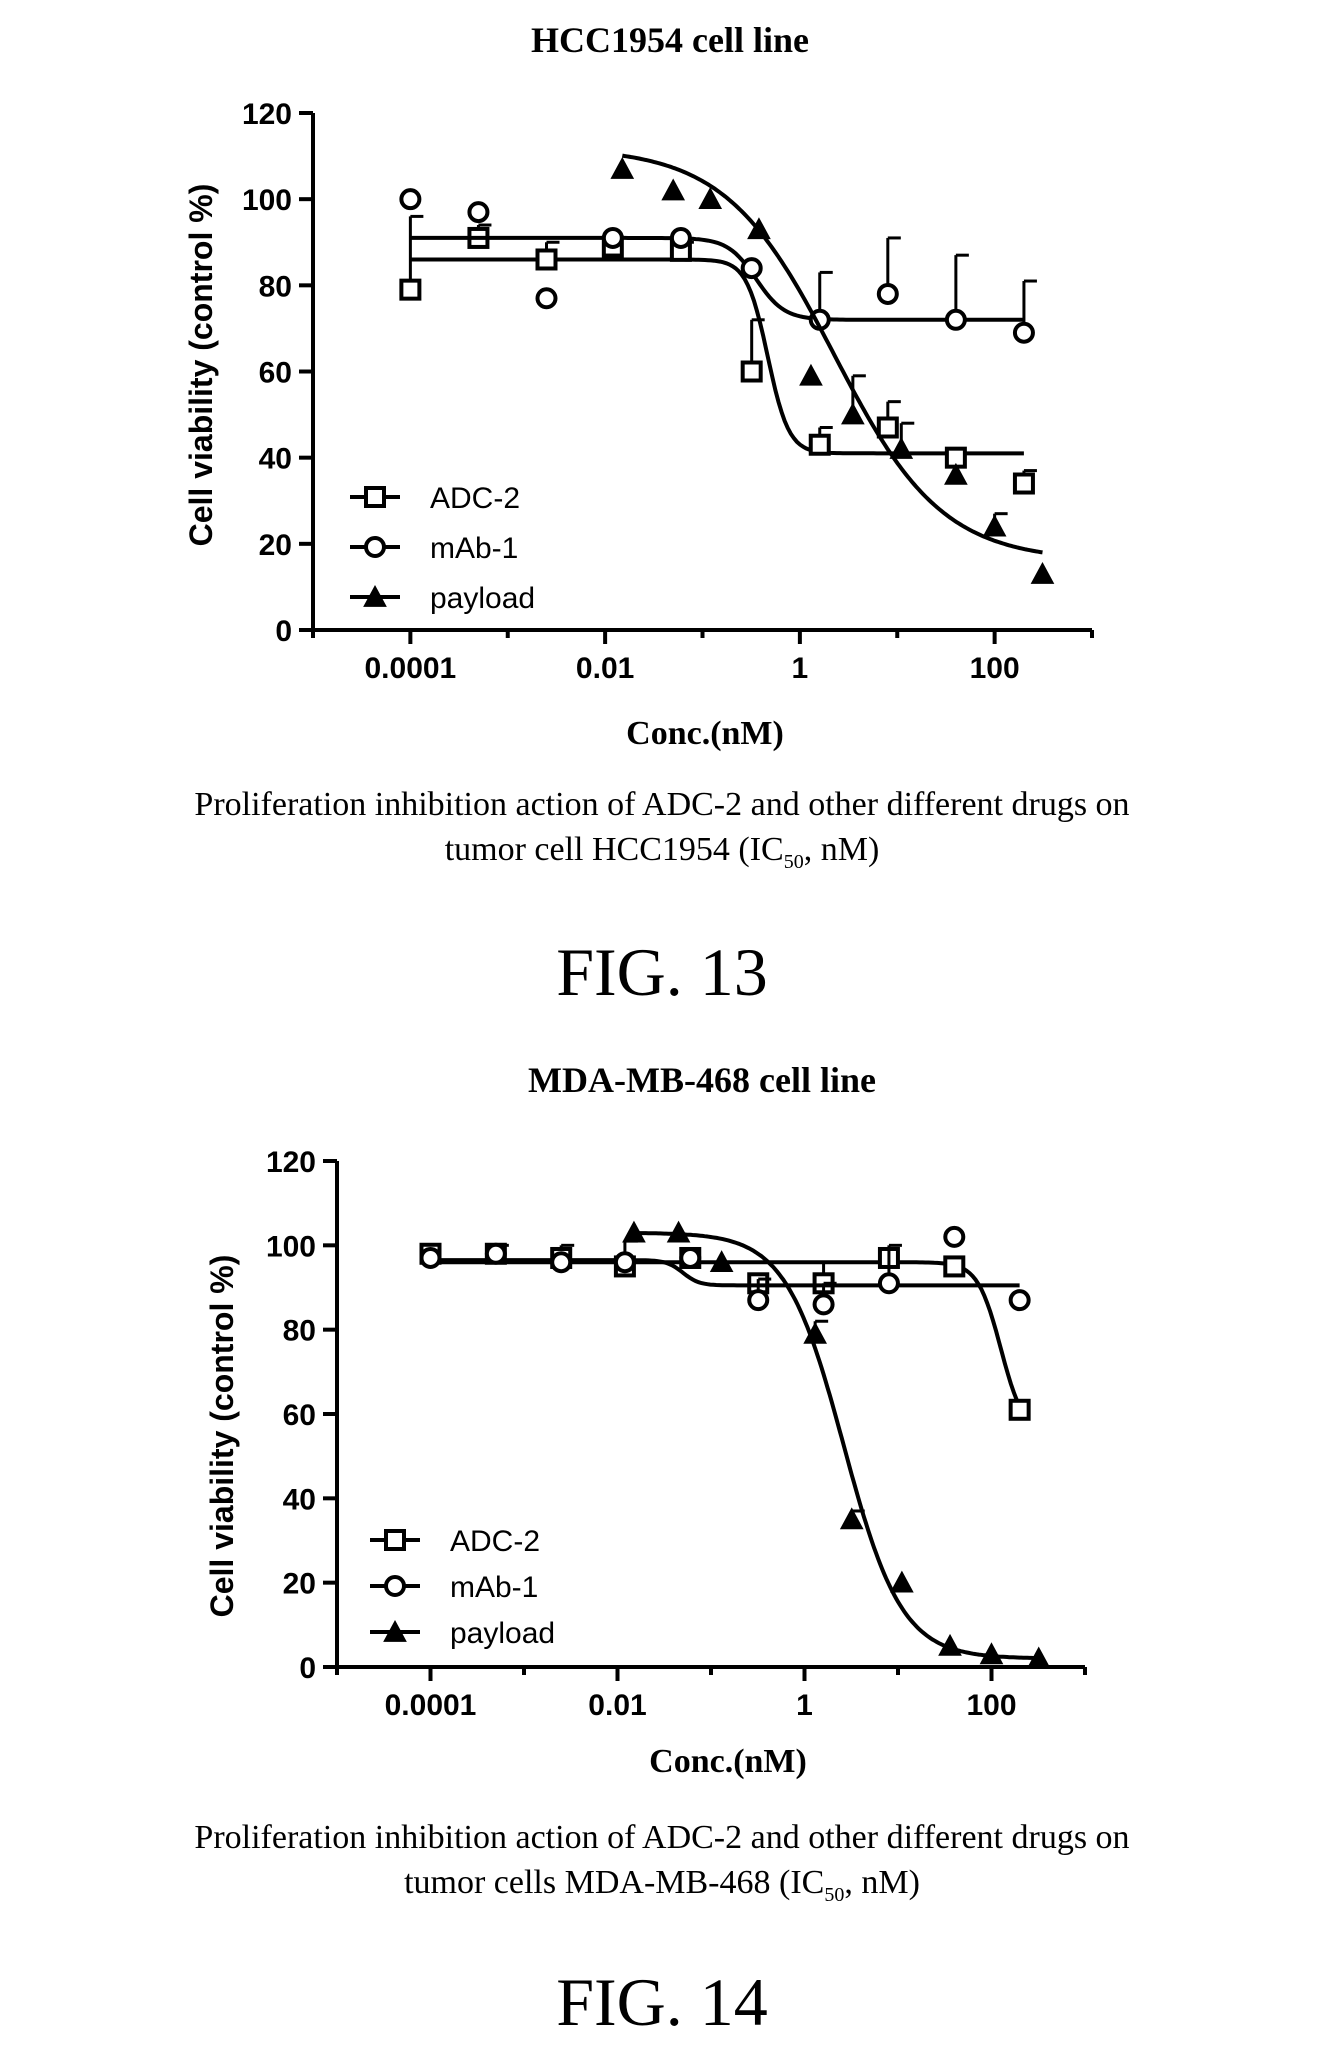  What do you see at coordinates (800, 668) in the screenshot?
I see `x-tick-label: 1` at bounding box center [800, 668].